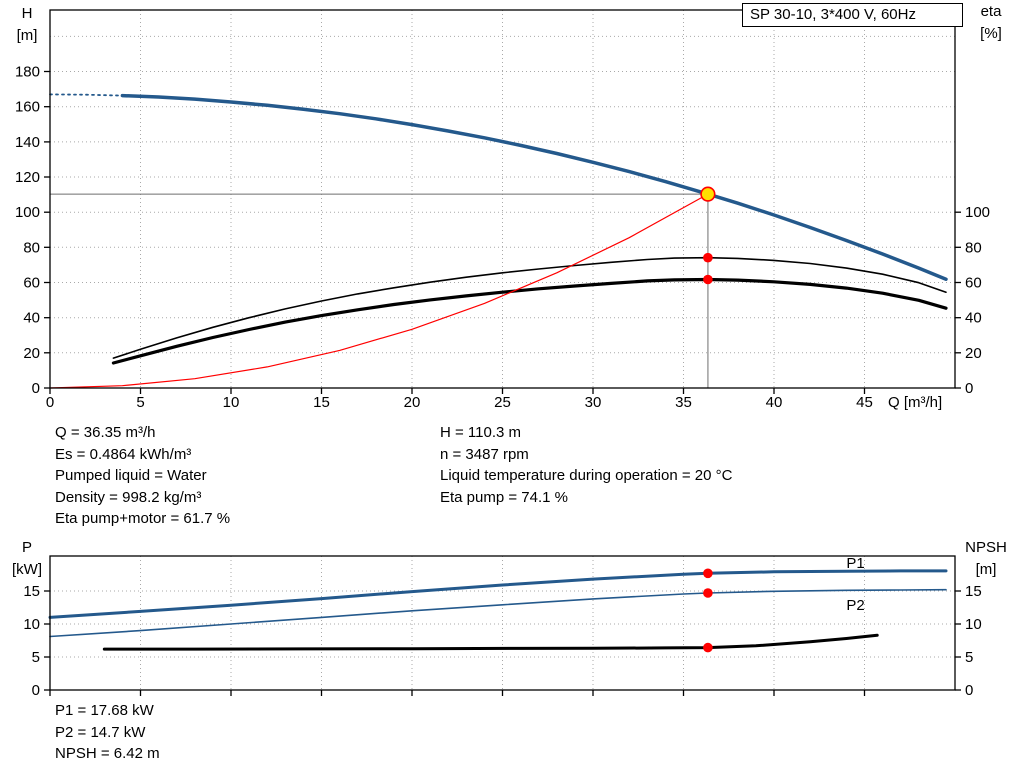 Image resolution: width=1024 pixels, height=781 pixels. I want to click on x-tick-label: 30, so click(593, 402).